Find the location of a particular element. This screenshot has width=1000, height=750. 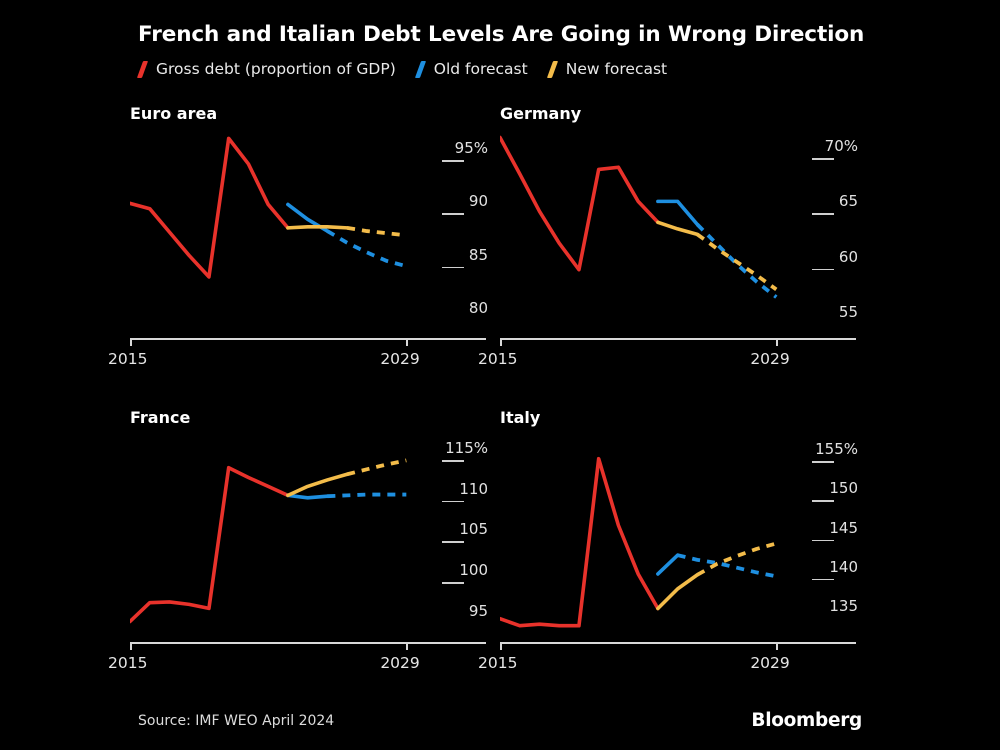

legend-item-old-forecast: Old forecast is located at coordinates (471, 69).